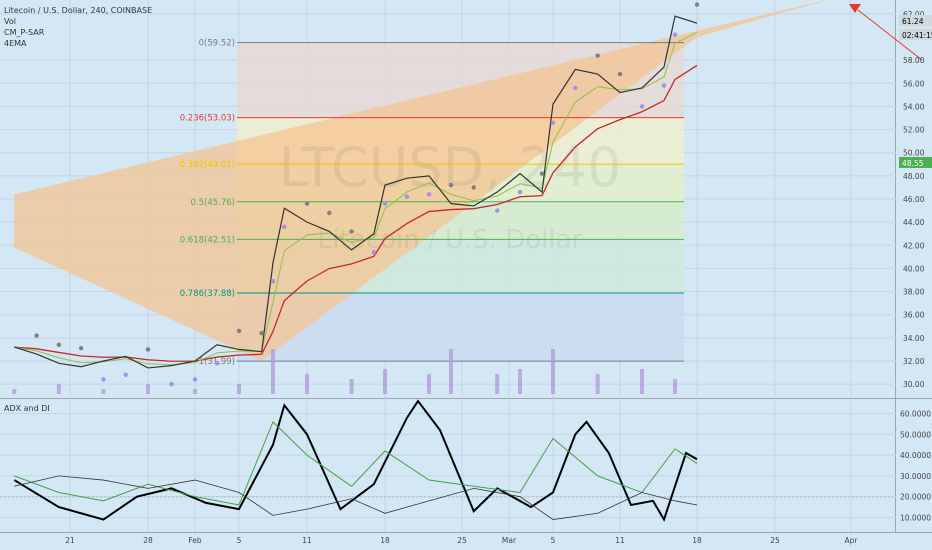  I want to click on y-tick-label: 48.00, so click(914, 176).